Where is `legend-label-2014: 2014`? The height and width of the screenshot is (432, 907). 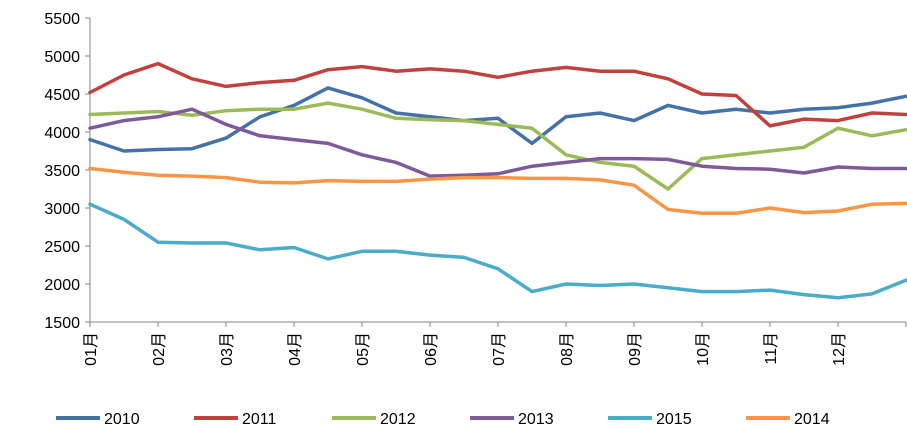
legend-label-2014: 2014 is located at coordinates (812, 419).